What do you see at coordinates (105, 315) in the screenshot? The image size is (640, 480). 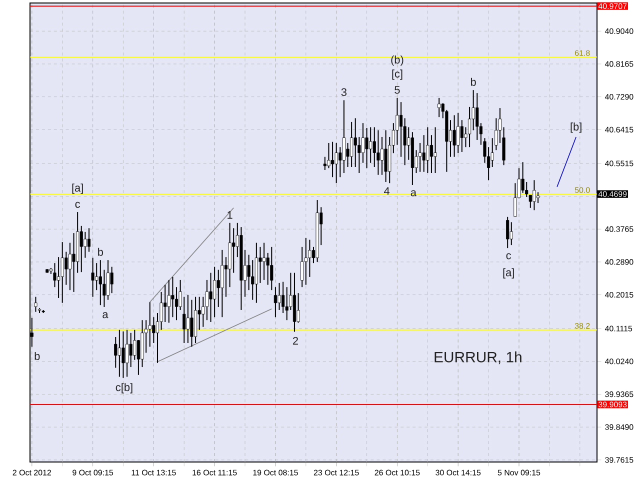 I see `annotation: a` at bounding box center [105, 315].